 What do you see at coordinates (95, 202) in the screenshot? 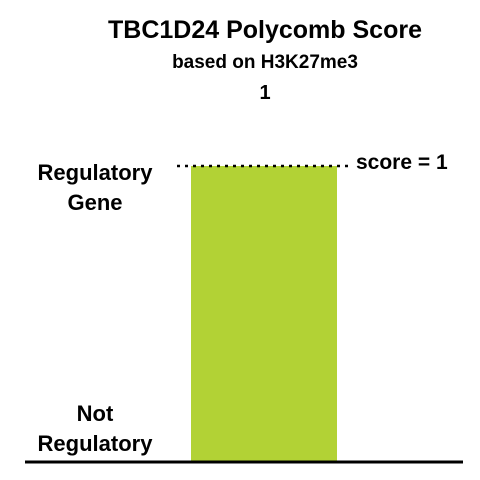
I see `y-label-regulatory-line-2: Gene` at bounding box center [95, 202].